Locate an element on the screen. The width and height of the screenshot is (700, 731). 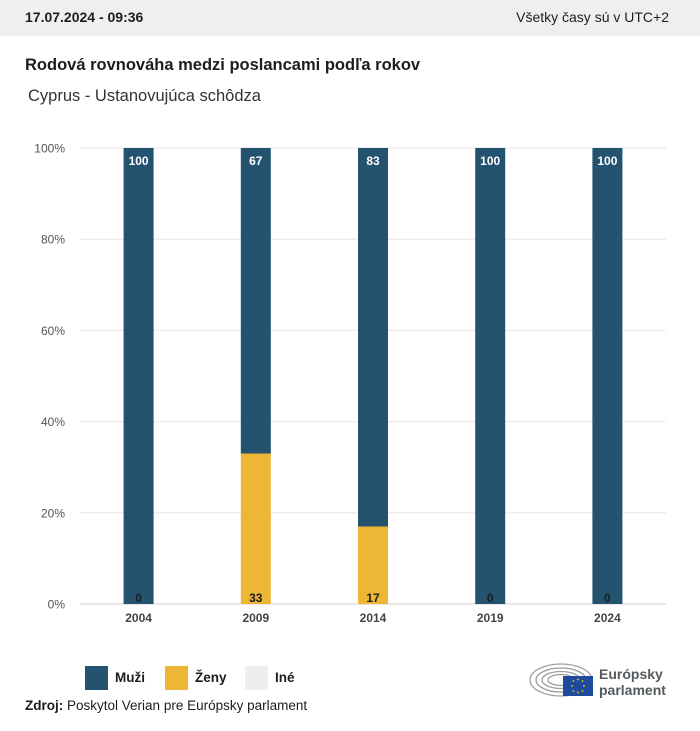
logo-text: Európsky parlament is located at coordinates (632, 682).